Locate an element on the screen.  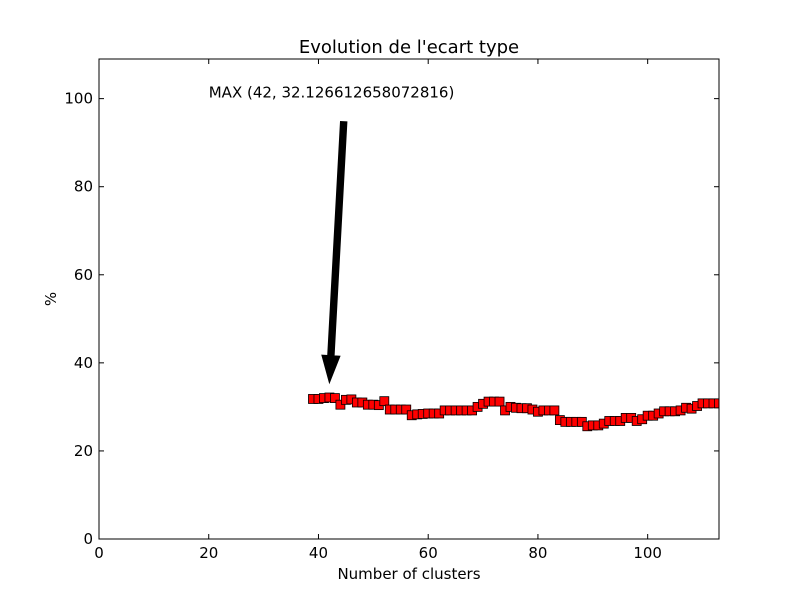
x-tick-label: 100 is located at coordinates (647, 553).